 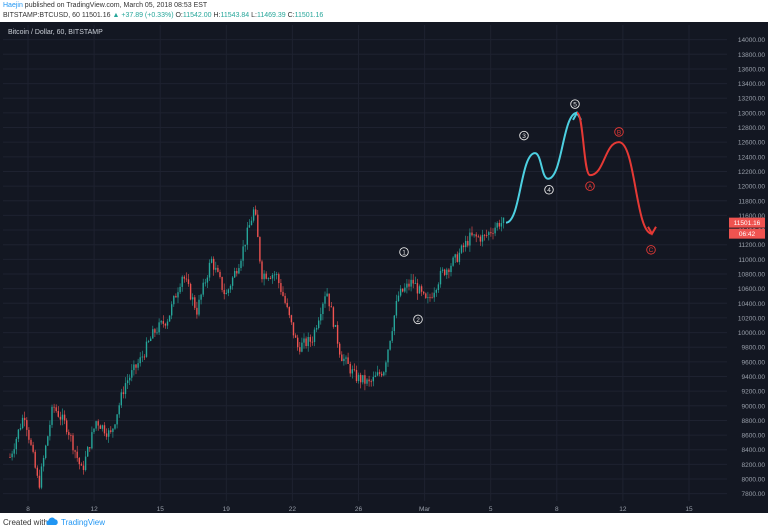 I want to click on close-label: C:, so click(x=291, y=15).